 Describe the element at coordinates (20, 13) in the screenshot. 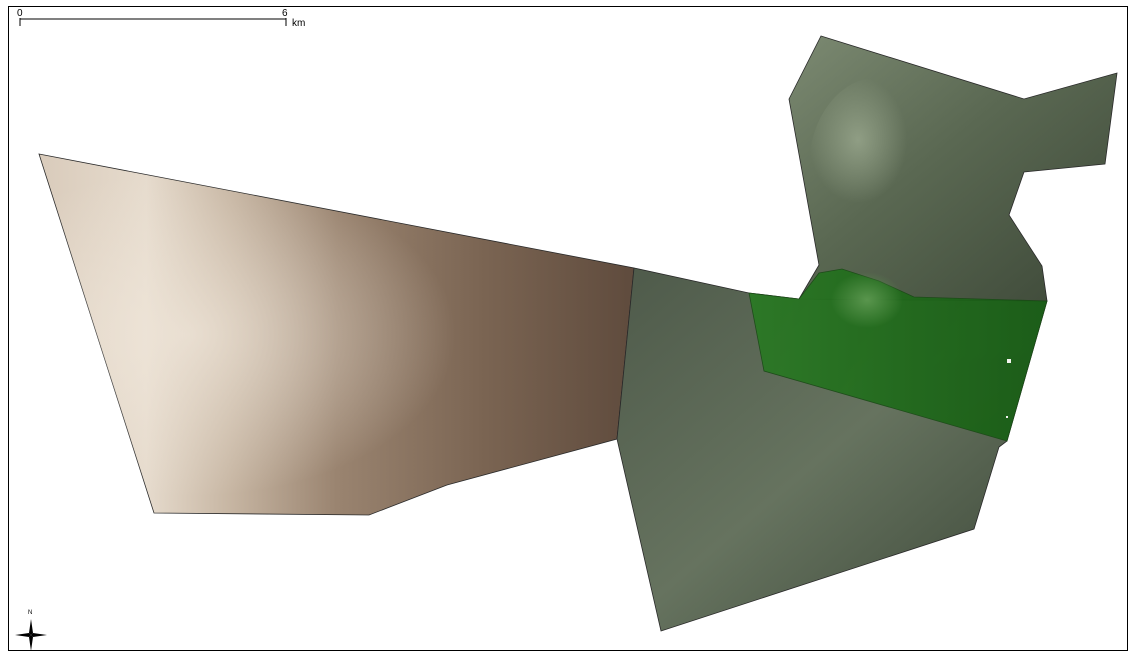

I see `scale-start-label: 0` at that location.